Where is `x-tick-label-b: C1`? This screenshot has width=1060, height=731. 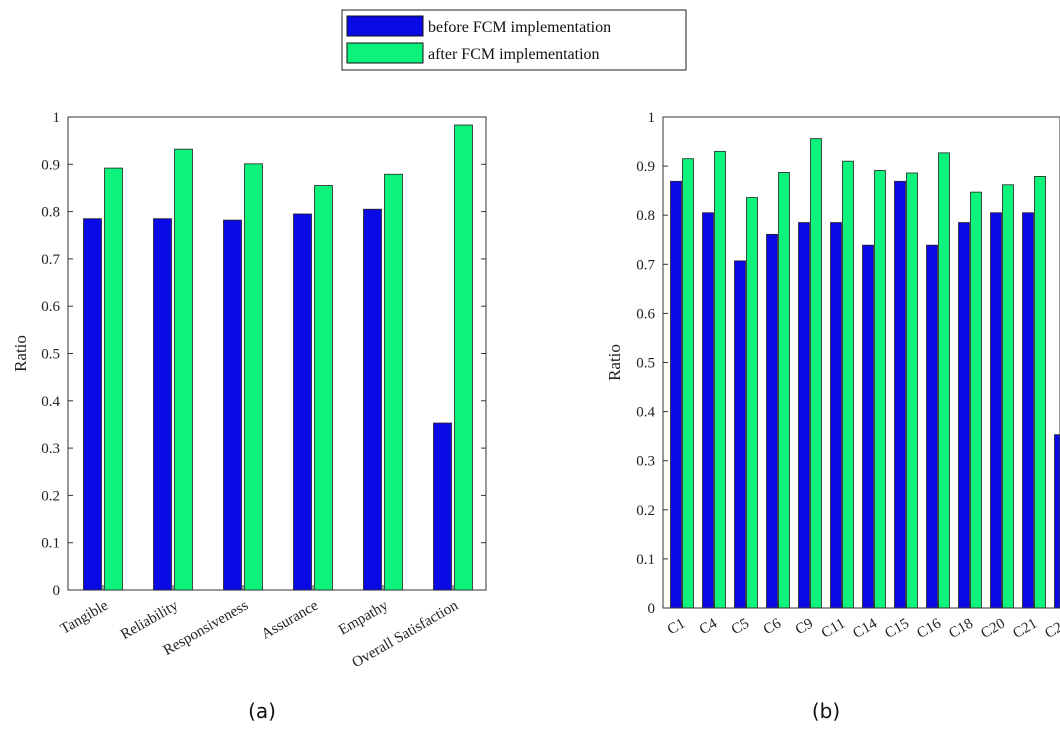
x-tick-label-b: C1 is located at coordinates (676, 627).